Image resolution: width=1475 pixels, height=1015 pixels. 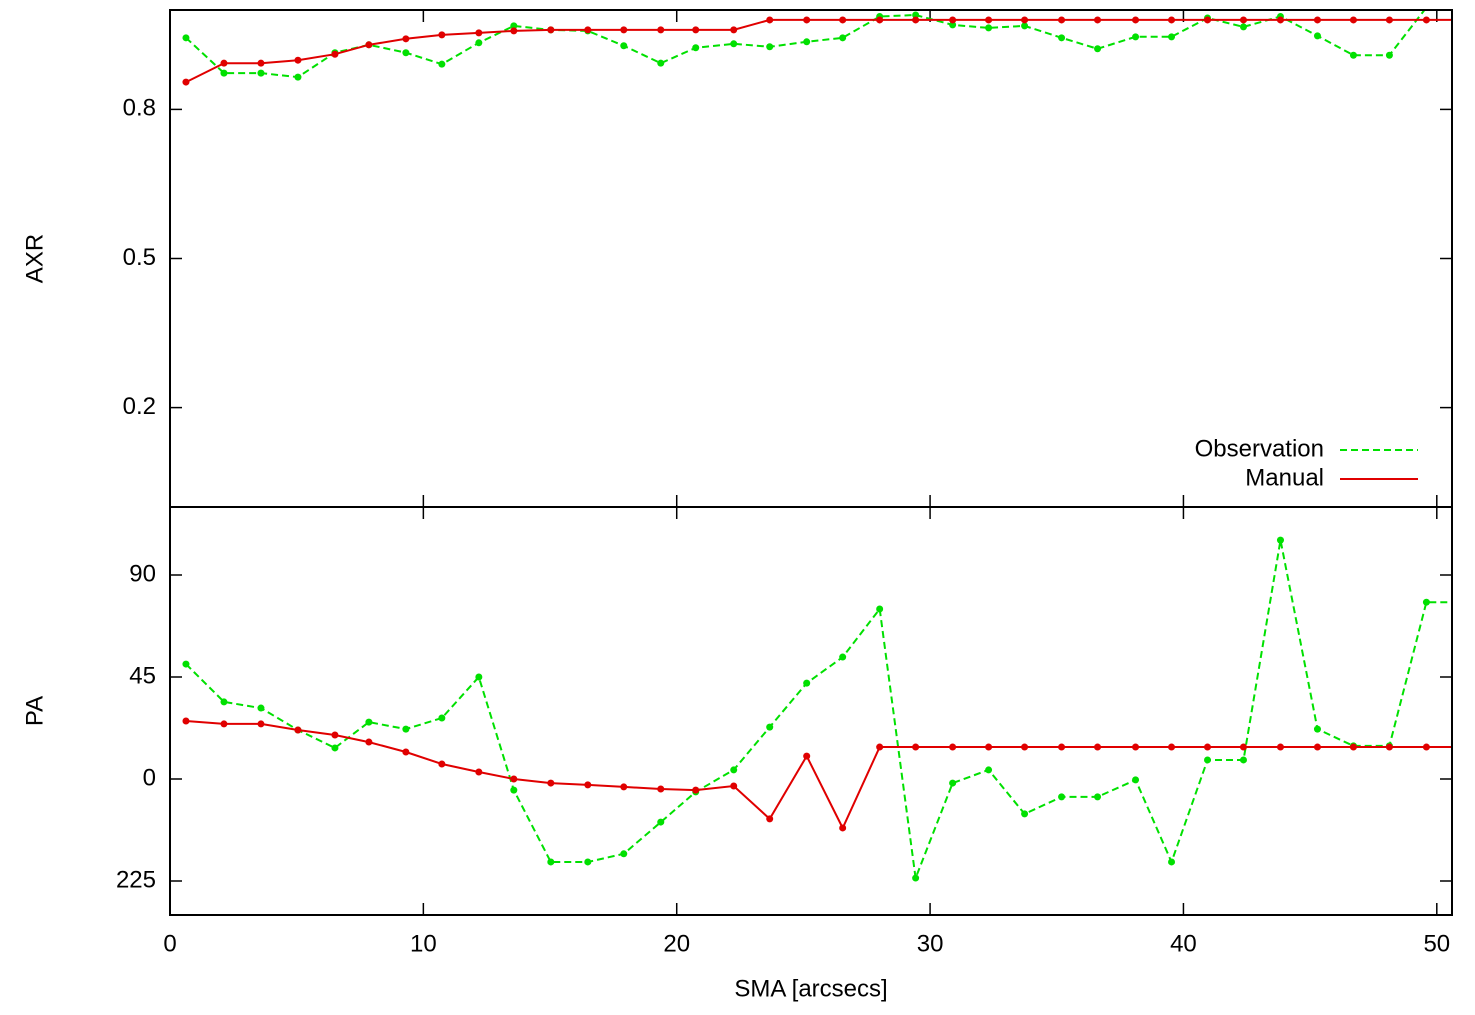 I want to click on legend-label: Observation, so click(x=1259, y=448).